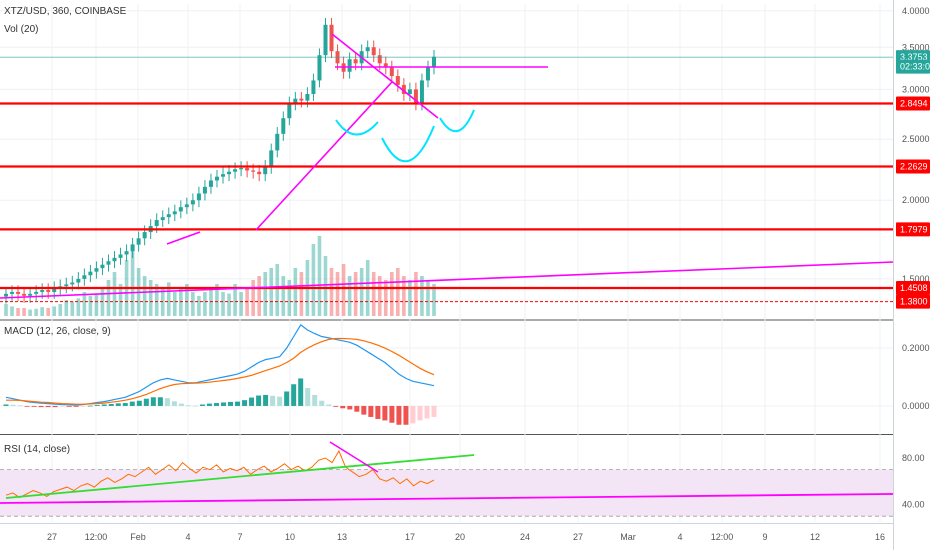 The image size is (932, 550). I want to click on macd-label: MACD (12, 26, close, 9), so click(57, 331).